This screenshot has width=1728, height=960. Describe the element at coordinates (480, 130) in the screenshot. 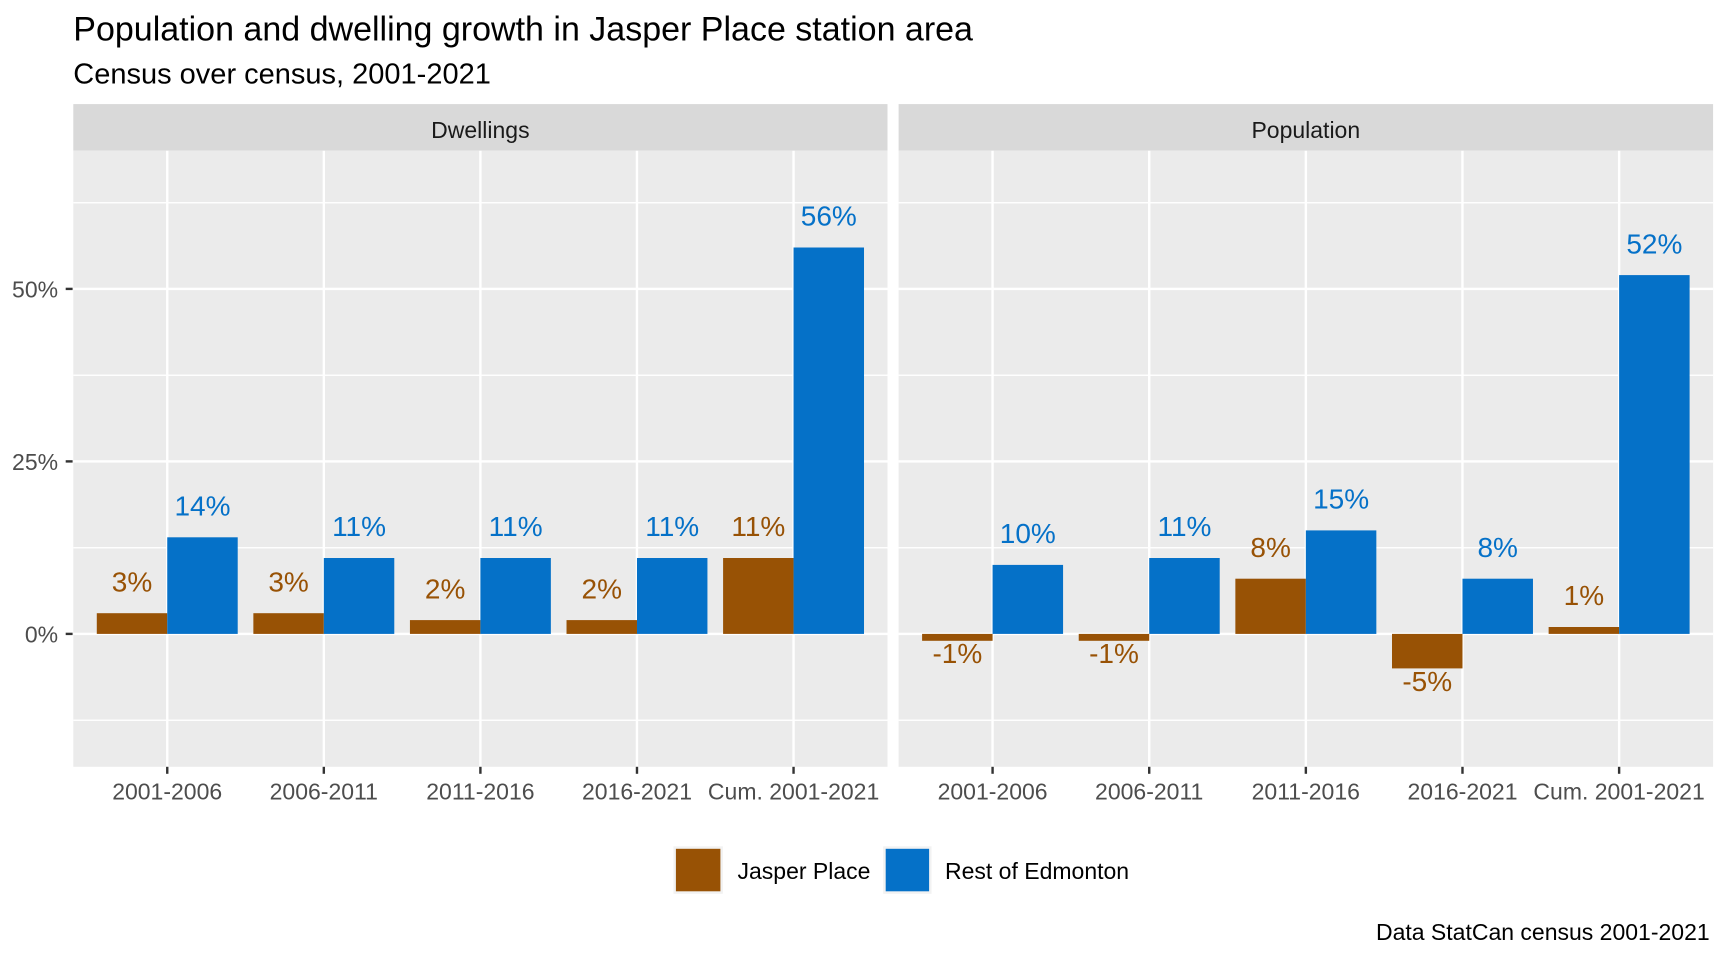

I see `svg-text: Dwellings` at that location.